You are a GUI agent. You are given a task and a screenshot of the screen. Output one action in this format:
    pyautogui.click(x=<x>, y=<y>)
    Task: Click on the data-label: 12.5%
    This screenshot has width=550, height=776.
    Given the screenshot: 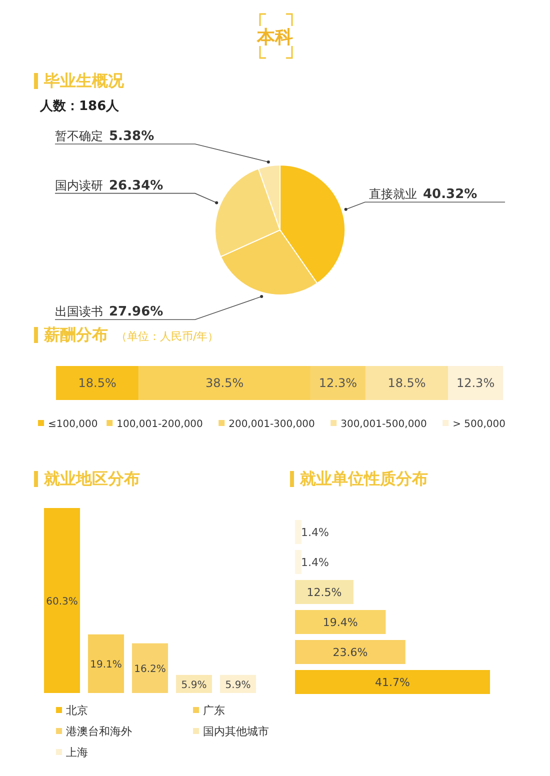 What is the action you would take?
    pyautogui.click(x=324, y=592)
    